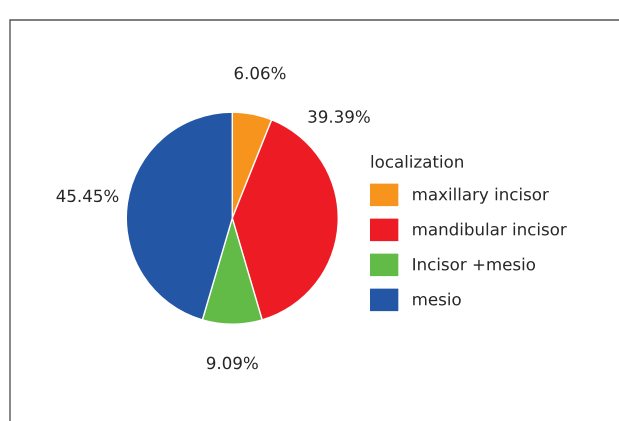 The image size is (619, 421). I want to click on legend-title: localization, so click(417, 161).